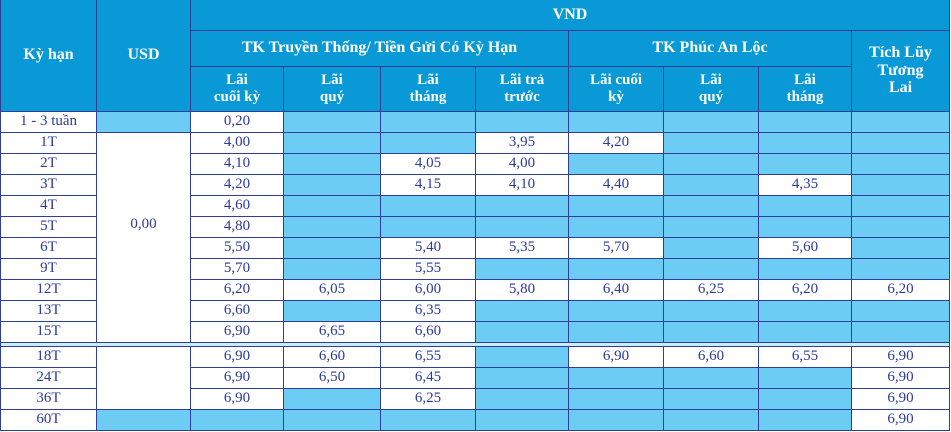  What do you see at coordinates (48, 419) in the screenshot?
I see `term-label: 60T` at bounding box center [48, 419].